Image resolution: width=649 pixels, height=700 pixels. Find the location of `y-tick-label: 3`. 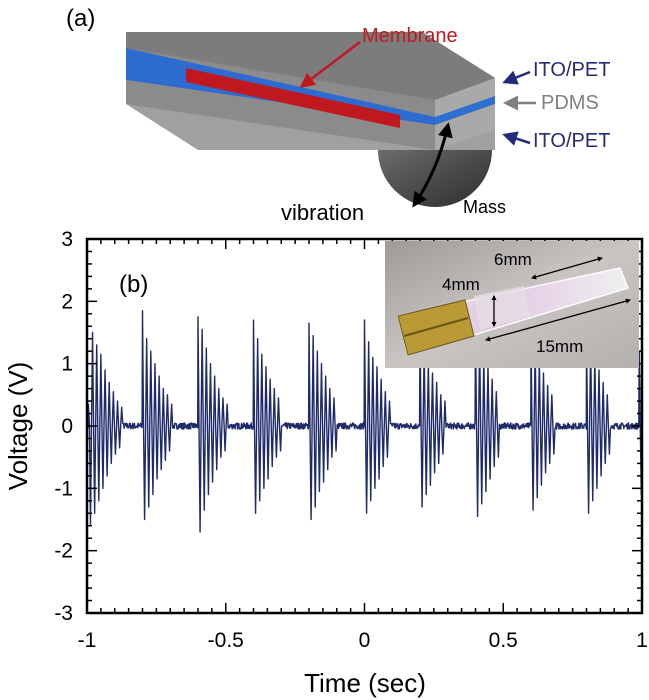

y-tick-label: 3 is located at coordinates (67, 239).